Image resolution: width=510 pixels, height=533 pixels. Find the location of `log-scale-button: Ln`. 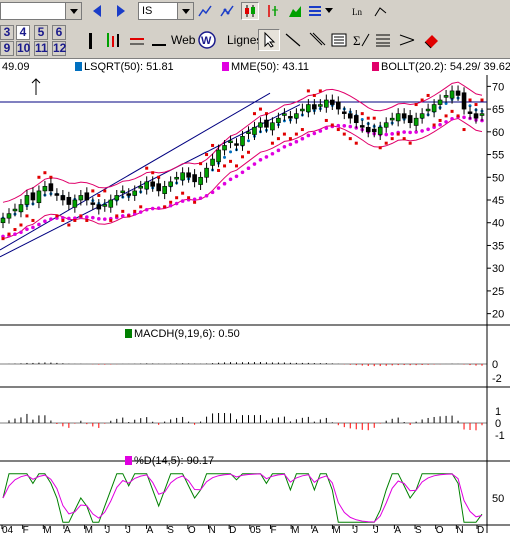

log-scale-button: Ln is located at coordinates (359, 11).